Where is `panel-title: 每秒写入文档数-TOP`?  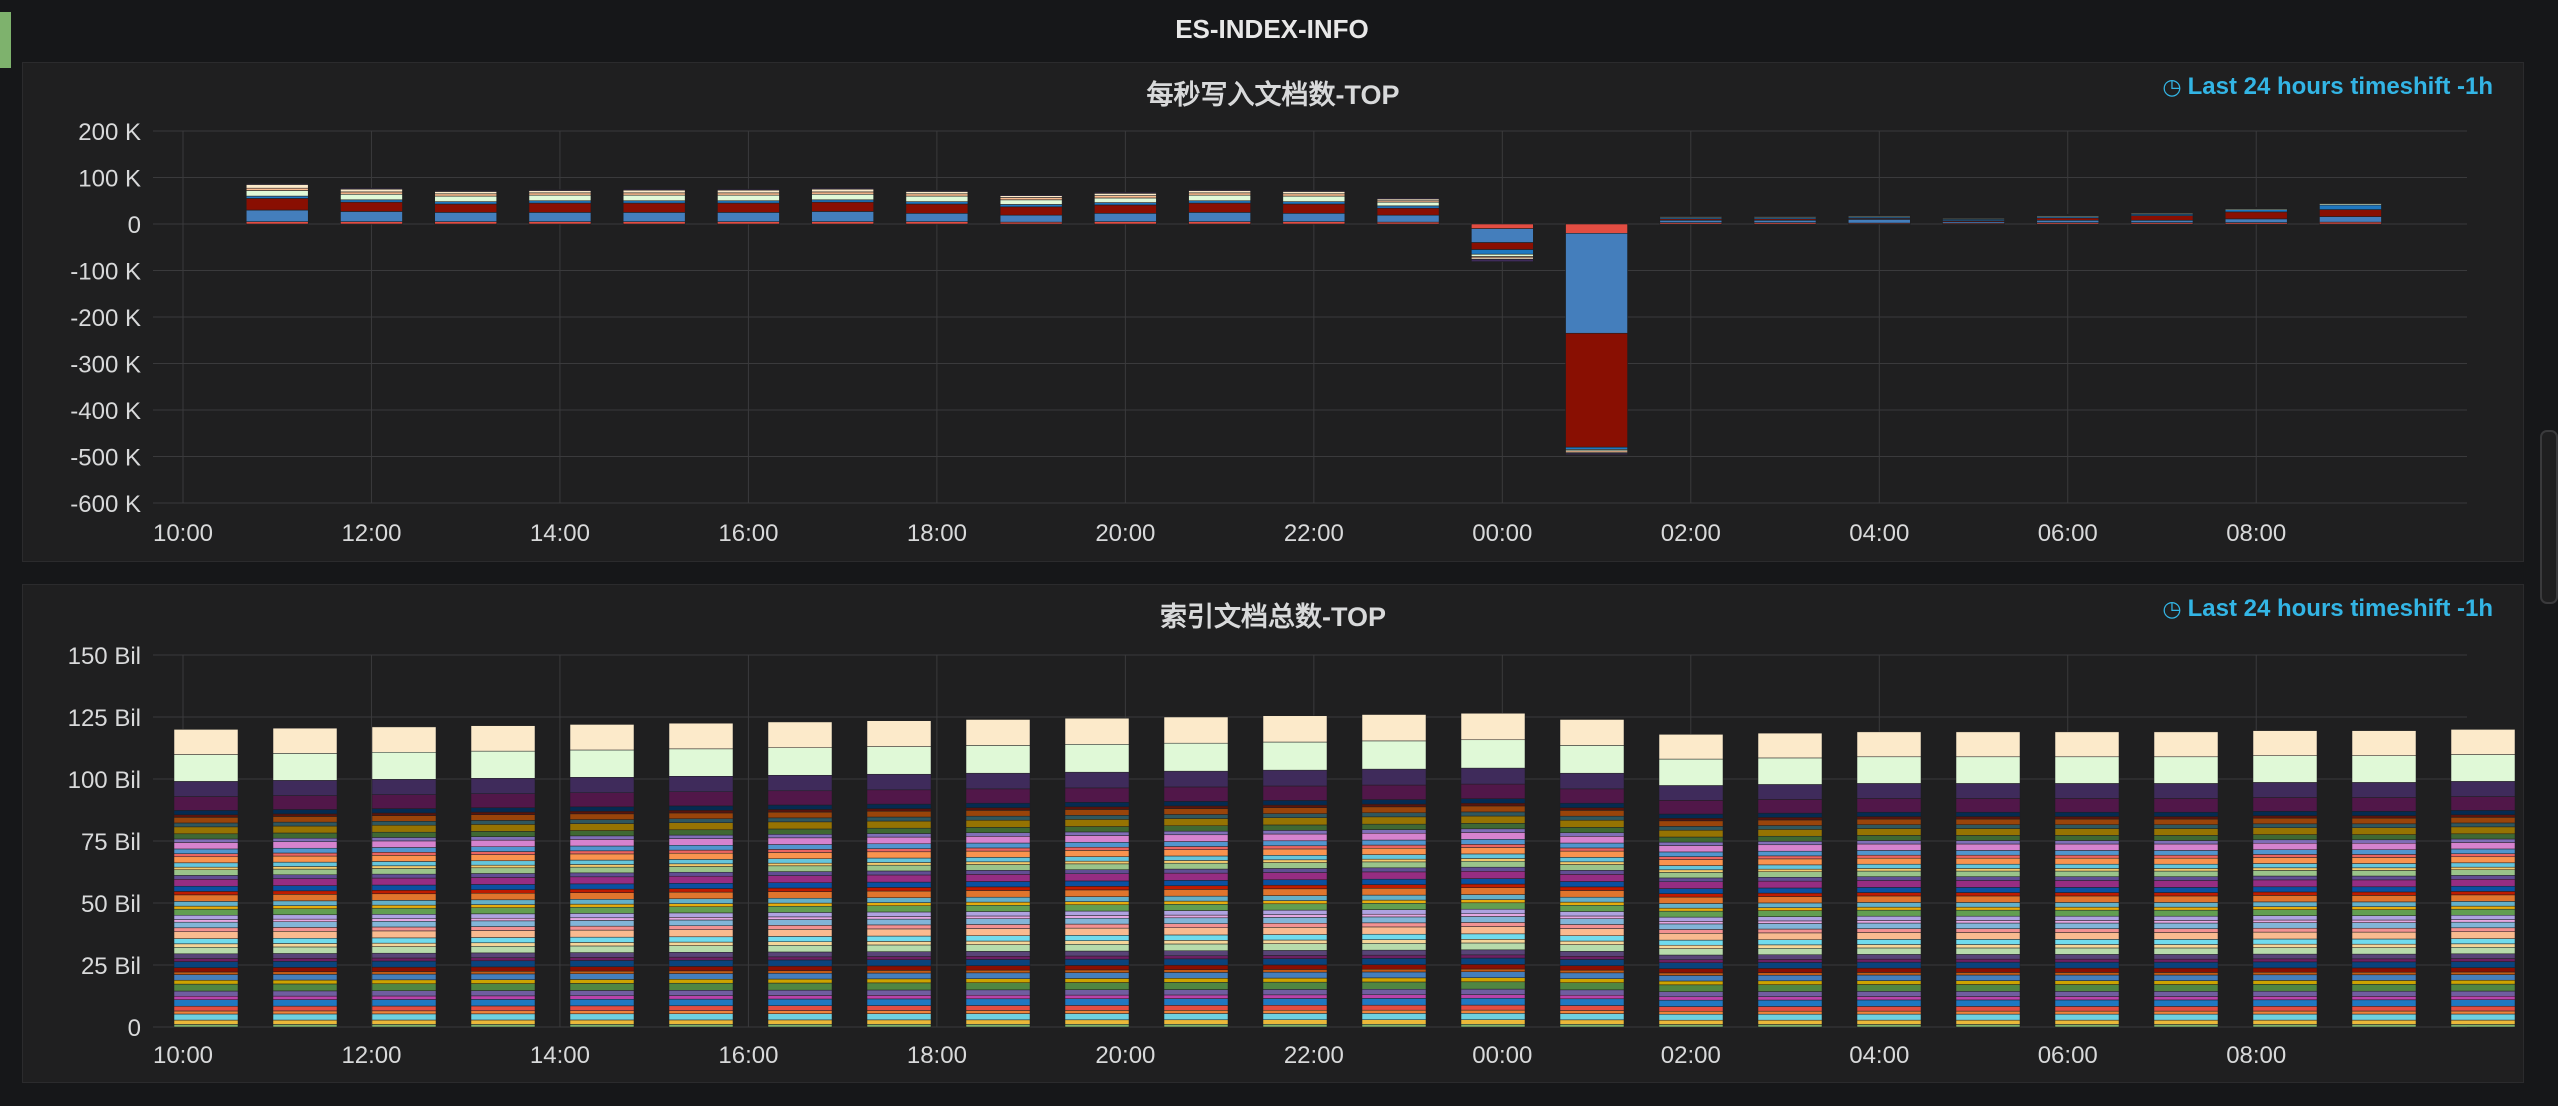
panel-title: 每秒写入文档数-TOP is located at coordinates (1273, 95).